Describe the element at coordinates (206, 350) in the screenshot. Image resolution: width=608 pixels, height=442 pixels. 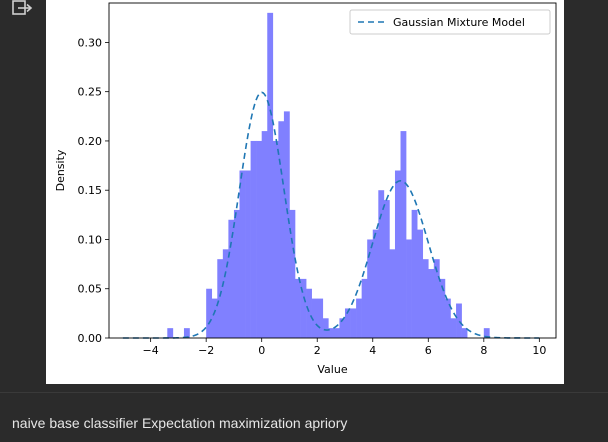
I see `x-tick-label: −2` at that location.